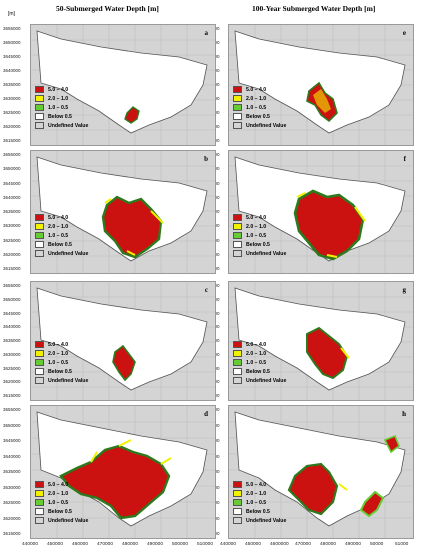 Image resolution: width=429 pixels, height=550 pixels. What do you see at coordinates (12, 70) in the screenshot?
I see `y-tick-label: 3640000` at bounding box center [12, 70].